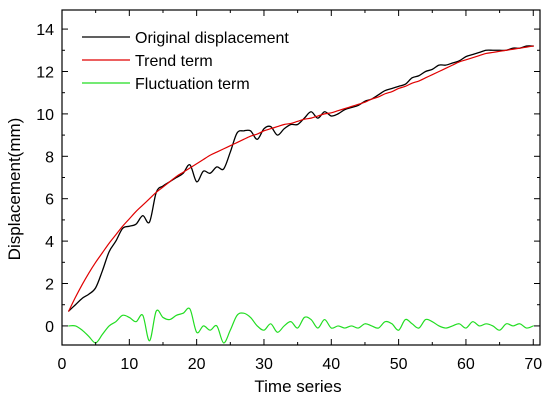 Image resolution: width=550 pixels, height=403 pixels. Describe the element at coordinates (192, 84) in the screenshot. I see `legend-label-fluctuation-term: Fluctuation term` at that location.